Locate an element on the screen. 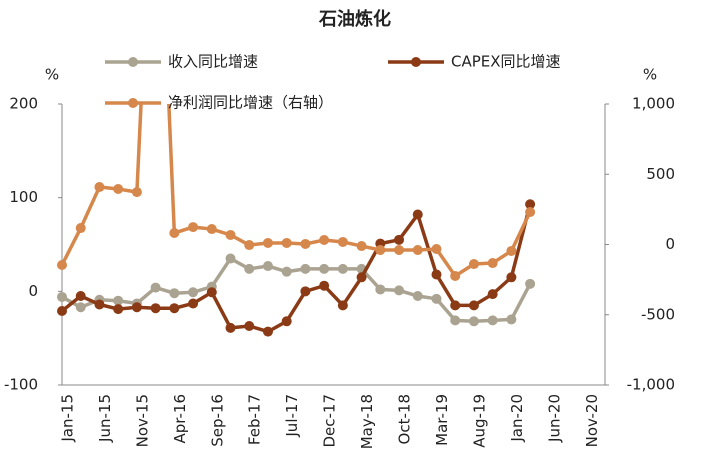  y-tick-label: -100 is located at coordinates (21, 385).